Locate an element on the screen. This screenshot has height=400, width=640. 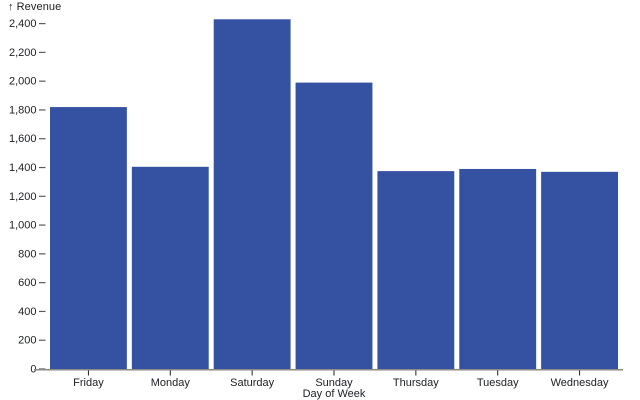
y-tick-label: 2,200 is located at coordinates (23, 53).